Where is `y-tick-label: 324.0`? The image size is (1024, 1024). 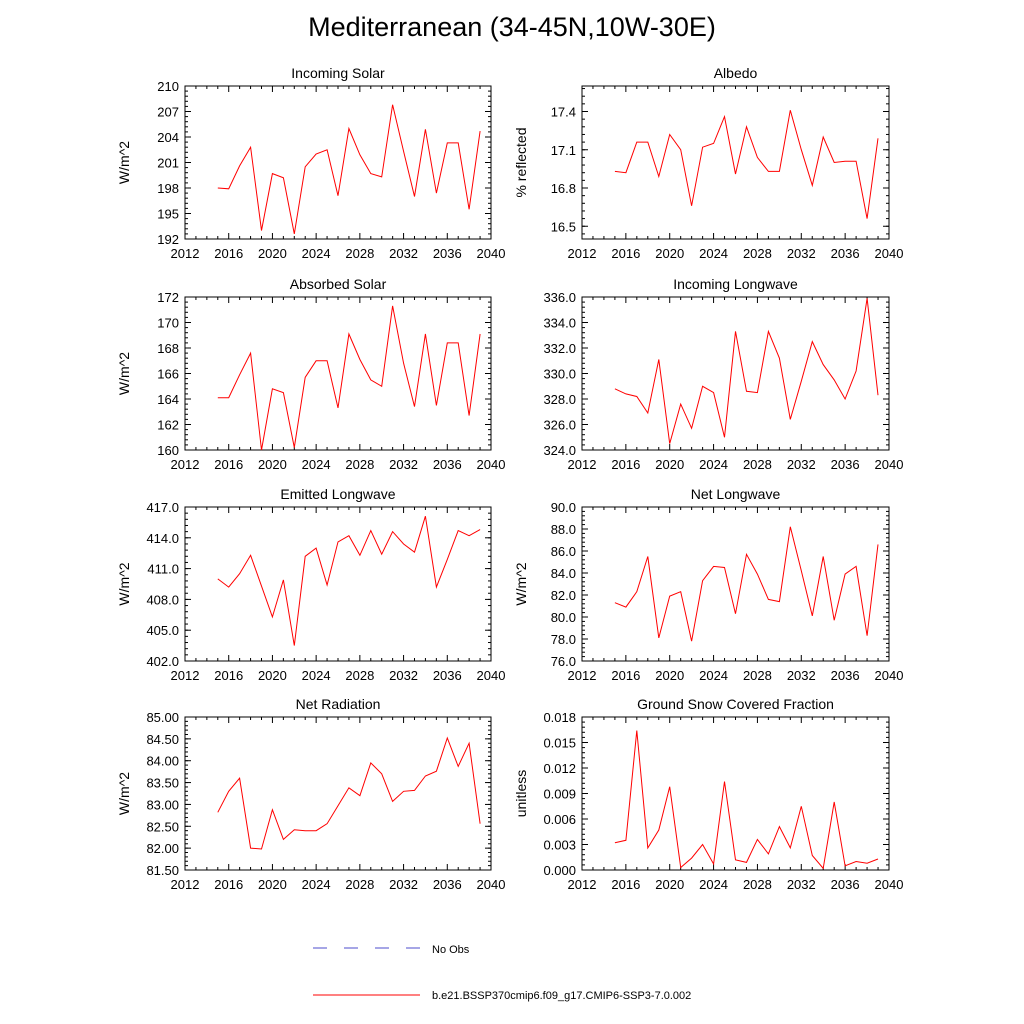 y-tick-label: 324.0 is located at coordinates (559, 450).